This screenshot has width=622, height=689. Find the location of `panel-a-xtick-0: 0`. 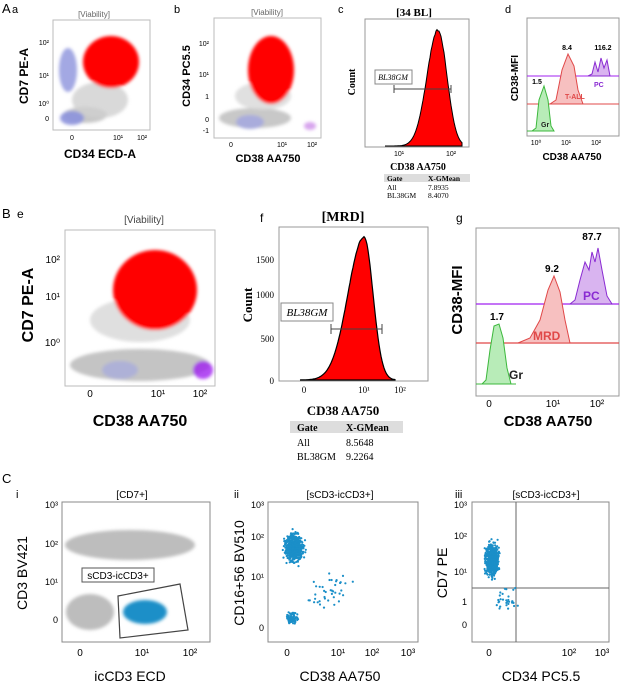

panel-a-xtick-0: 0 is located at coordinates (72, 138).